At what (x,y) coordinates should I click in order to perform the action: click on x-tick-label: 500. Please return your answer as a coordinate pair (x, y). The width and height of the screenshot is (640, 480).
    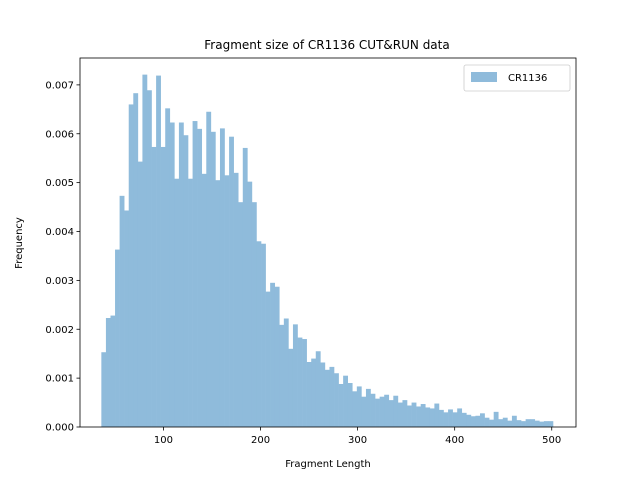
    Looking at the image, I should click on (551, 440).